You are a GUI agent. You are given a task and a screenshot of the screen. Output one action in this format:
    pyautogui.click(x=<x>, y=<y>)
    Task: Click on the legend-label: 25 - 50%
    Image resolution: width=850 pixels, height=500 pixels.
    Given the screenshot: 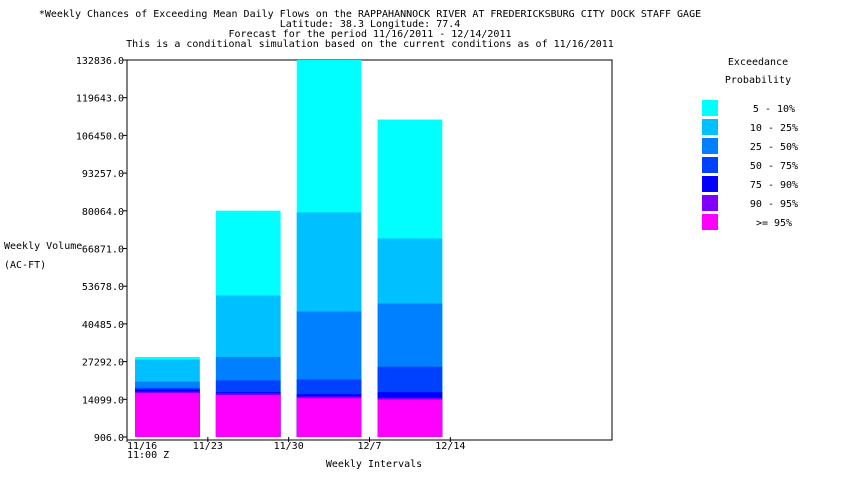 What is the action you would take?
    pyautogui.click(x=774, y=147)
    